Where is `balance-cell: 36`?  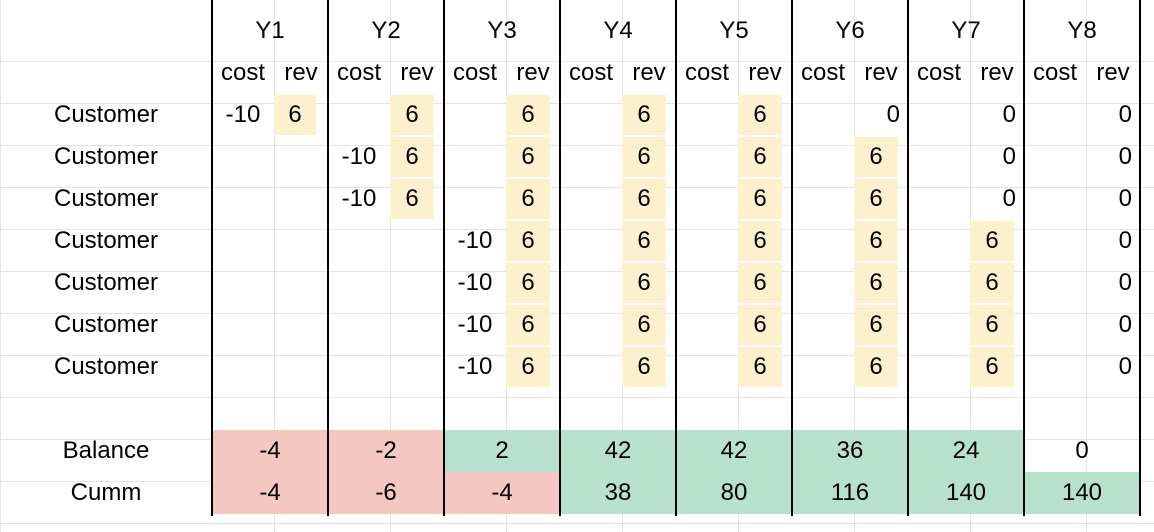 balance-cell: 36 is located at coordinates (850, 451).